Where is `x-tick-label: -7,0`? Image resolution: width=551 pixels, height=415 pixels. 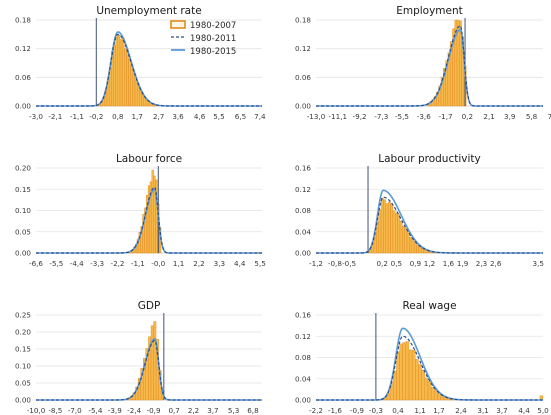
x-tick-label: -7,0 is located at coordinates (75, 410).